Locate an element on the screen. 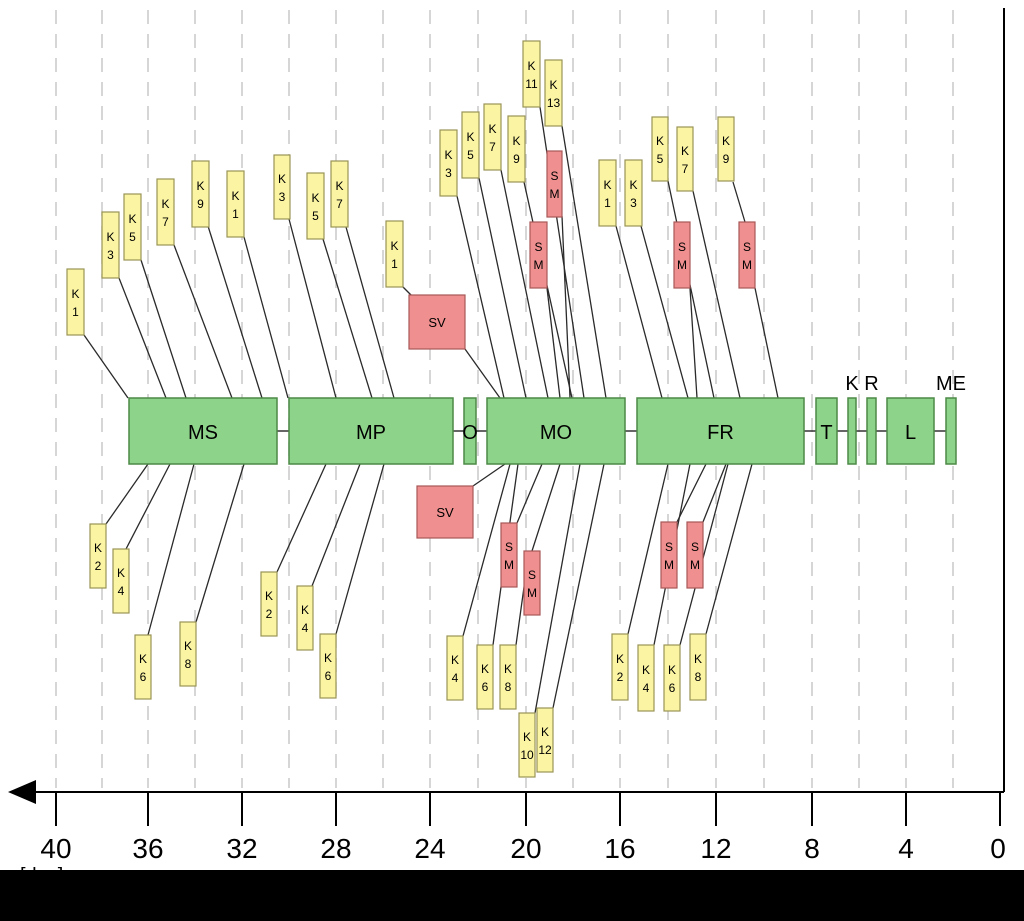 The height and width of the screenshot is (921, 1024). tag-mo-k11-label: K 11 is located at coordinates (531, 75).